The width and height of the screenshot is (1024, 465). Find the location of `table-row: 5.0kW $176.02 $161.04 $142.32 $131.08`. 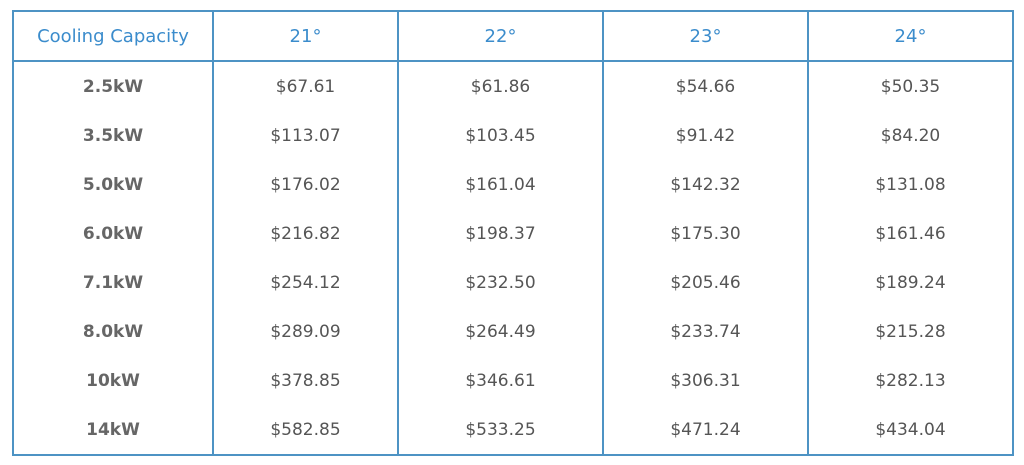

table-row: 5.0kW $176.02 $161.04 $142.32 $131.08 is located at coordinates (512, 184).